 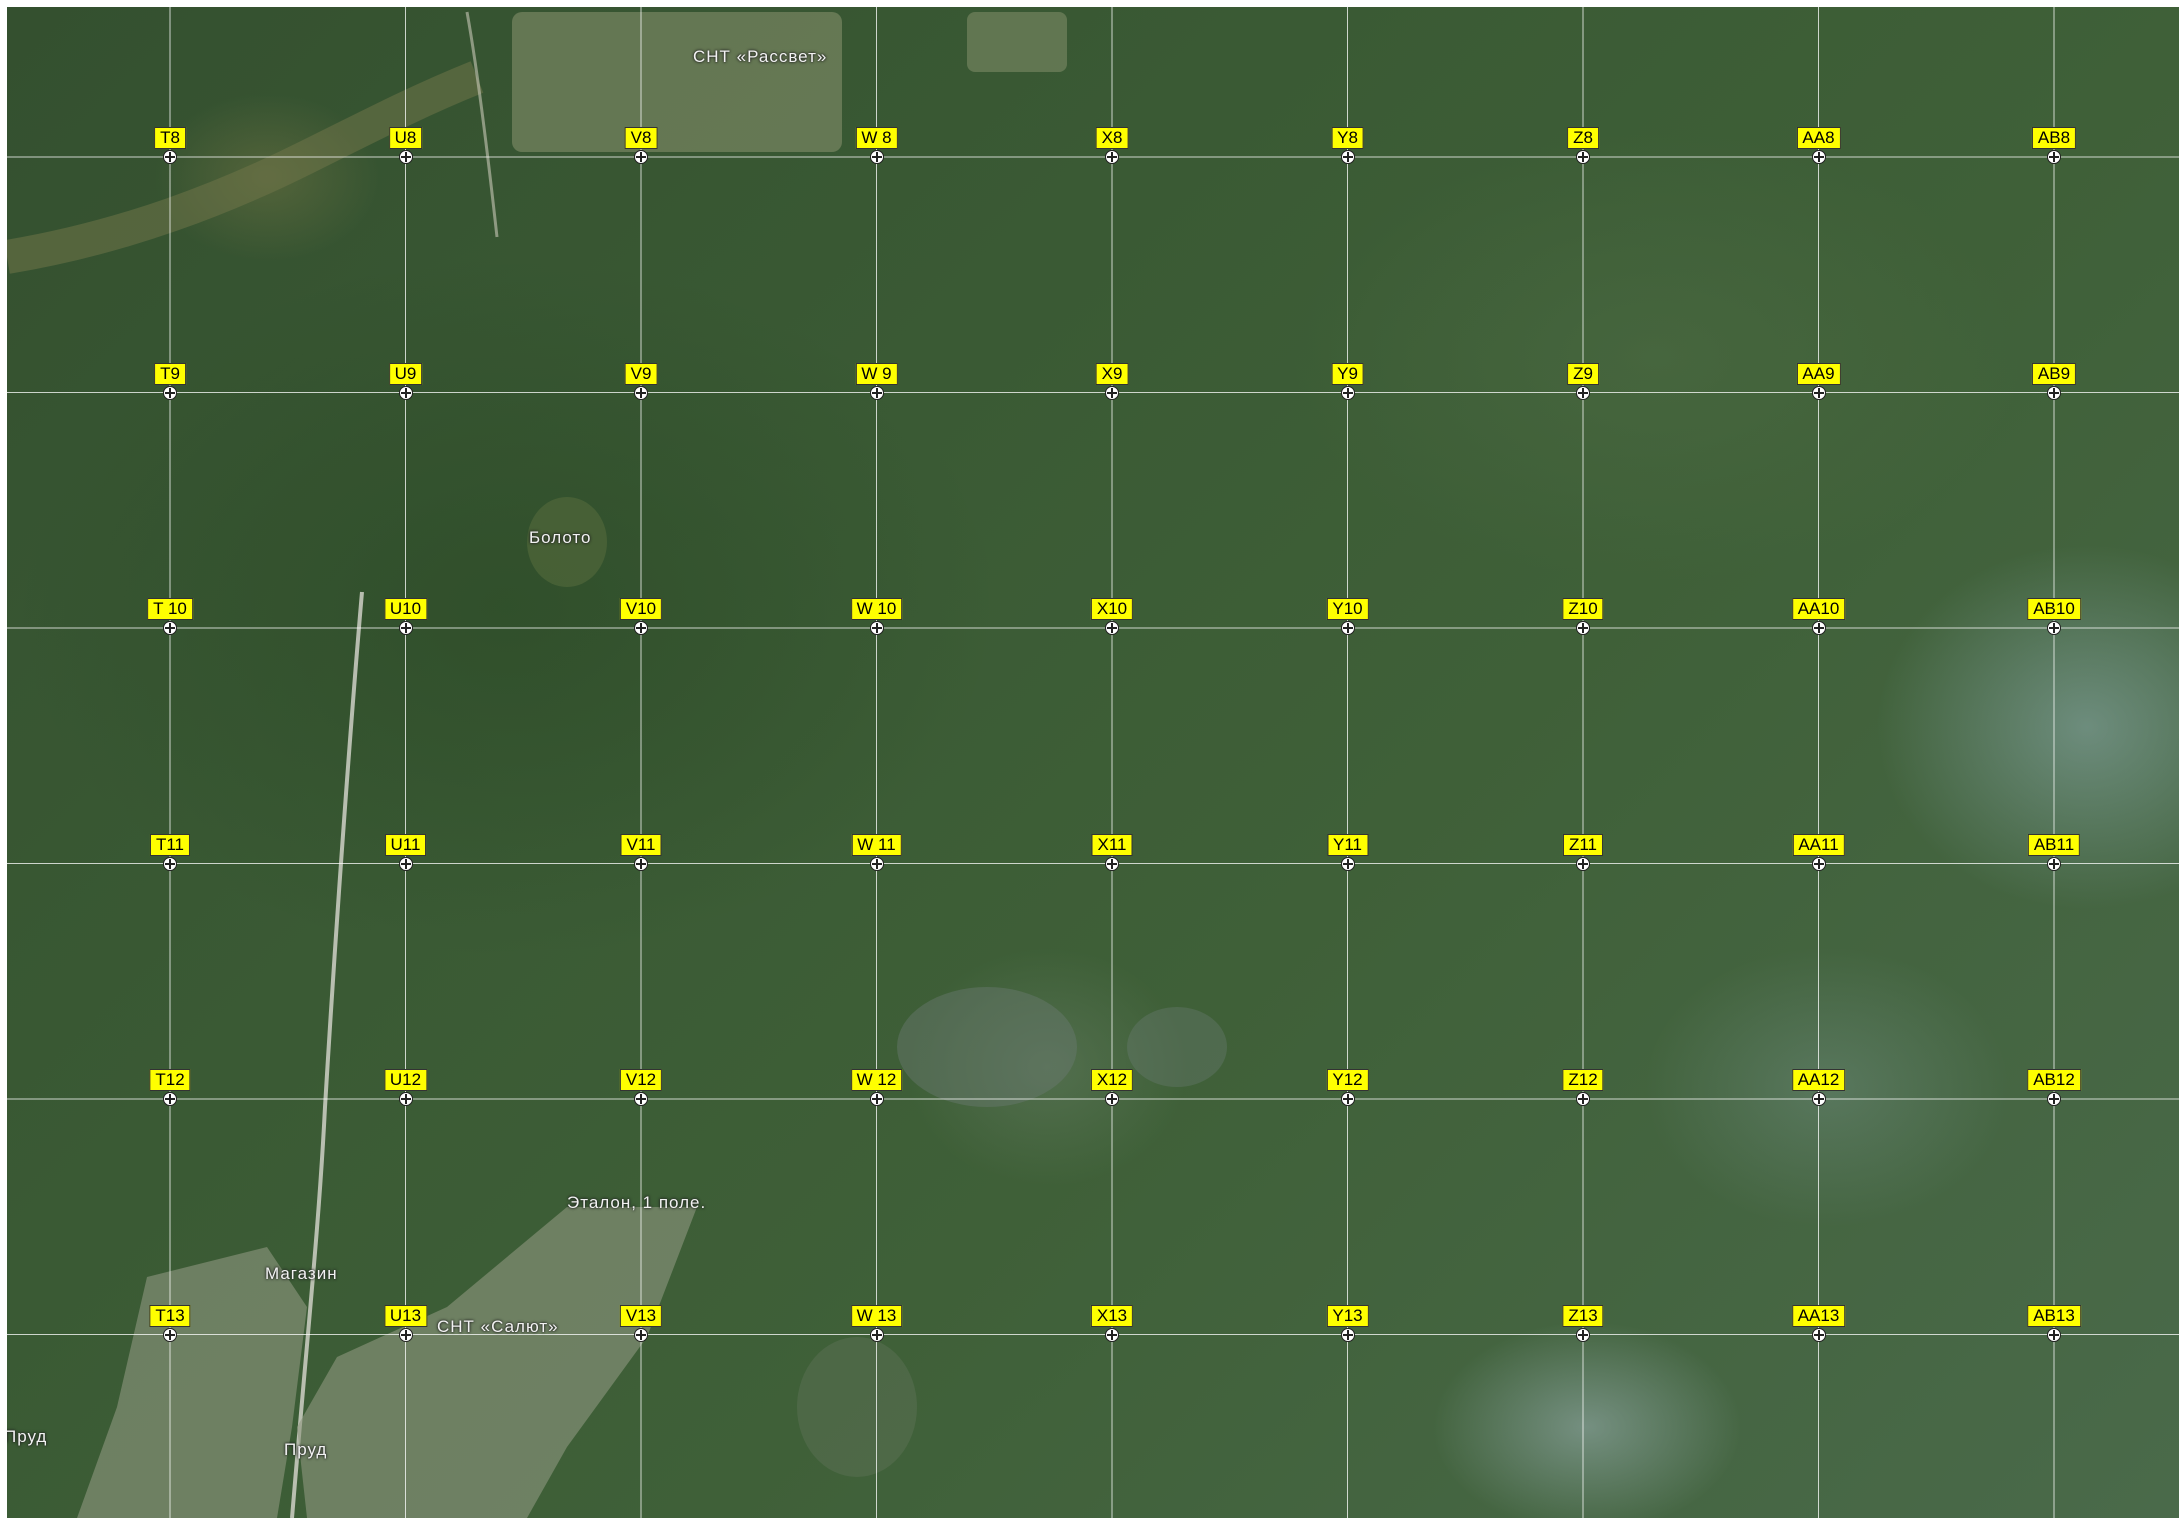 What do you see at coordinates (641, 844) in the screenshot?
I see `grid-label: V11` at bounding box center [641, 844].